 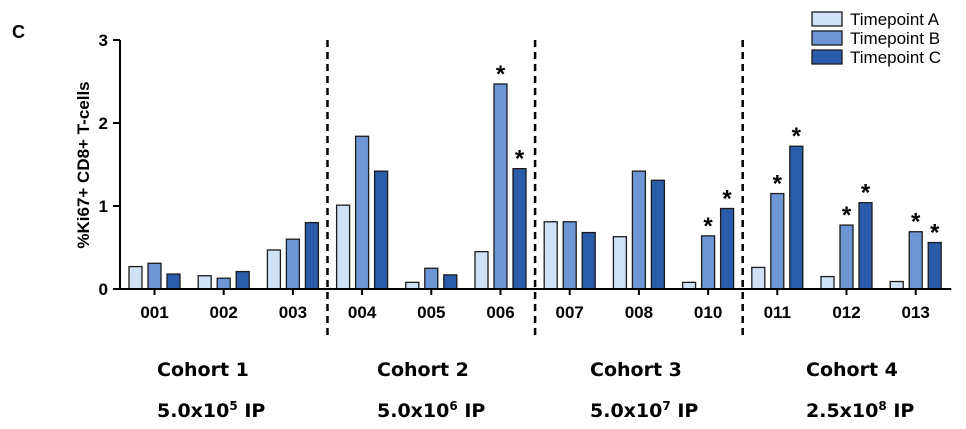 What do you see at coordinates (103, 289) in the screenshot?
I see `y-tick-label: 0` at bounding box center [103, 289].